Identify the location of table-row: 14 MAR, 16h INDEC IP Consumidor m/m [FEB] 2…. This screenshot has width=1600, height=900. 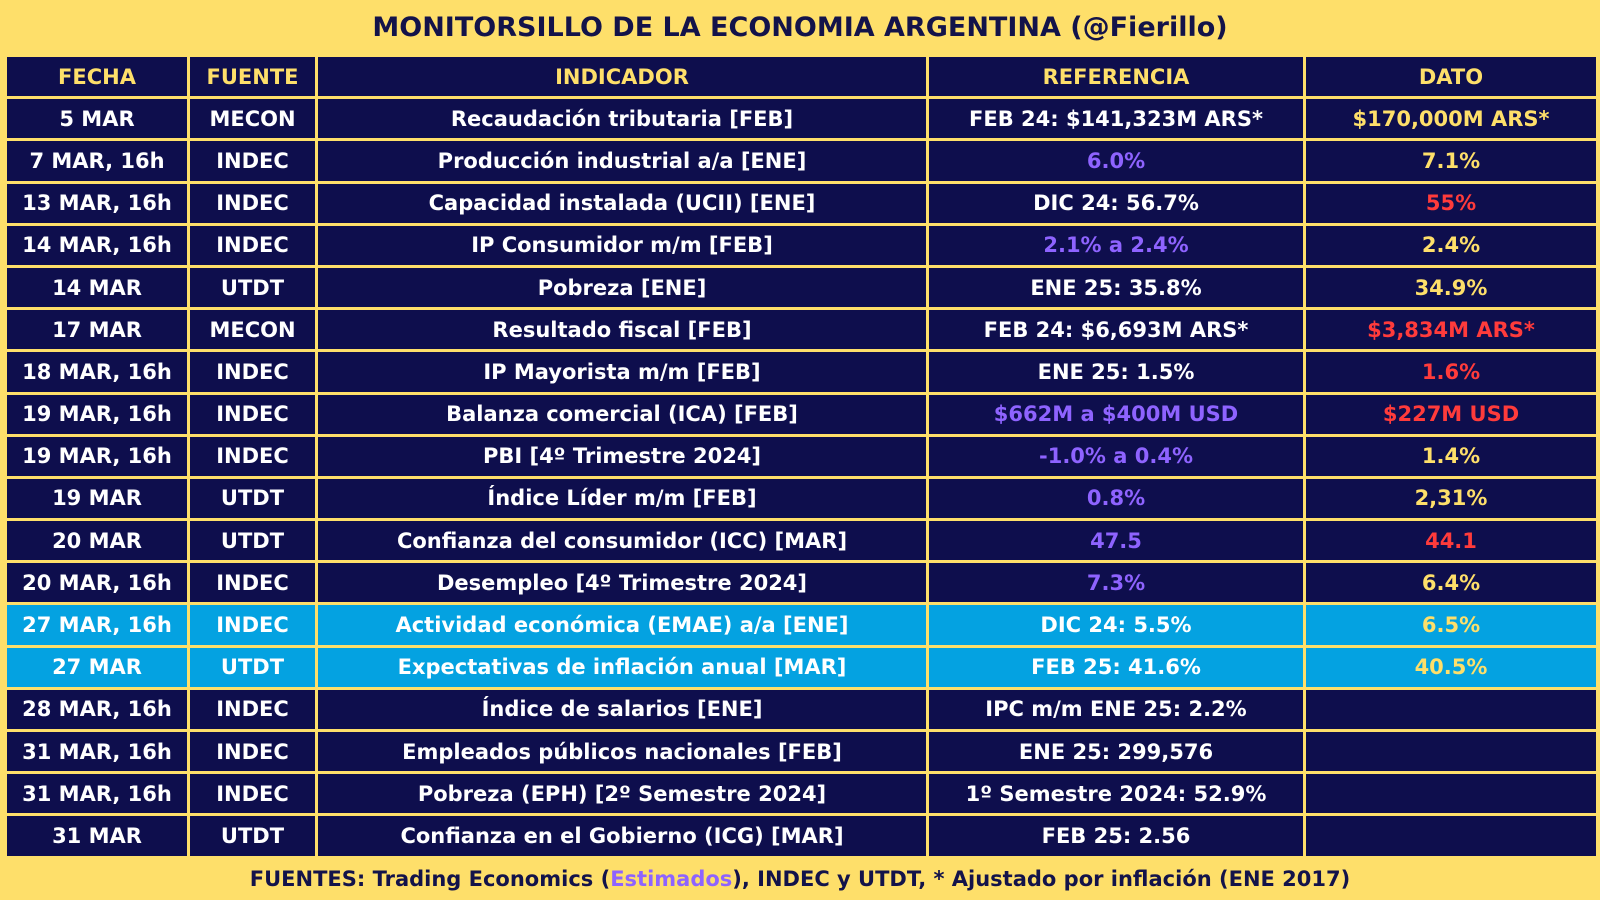
(801, 245).